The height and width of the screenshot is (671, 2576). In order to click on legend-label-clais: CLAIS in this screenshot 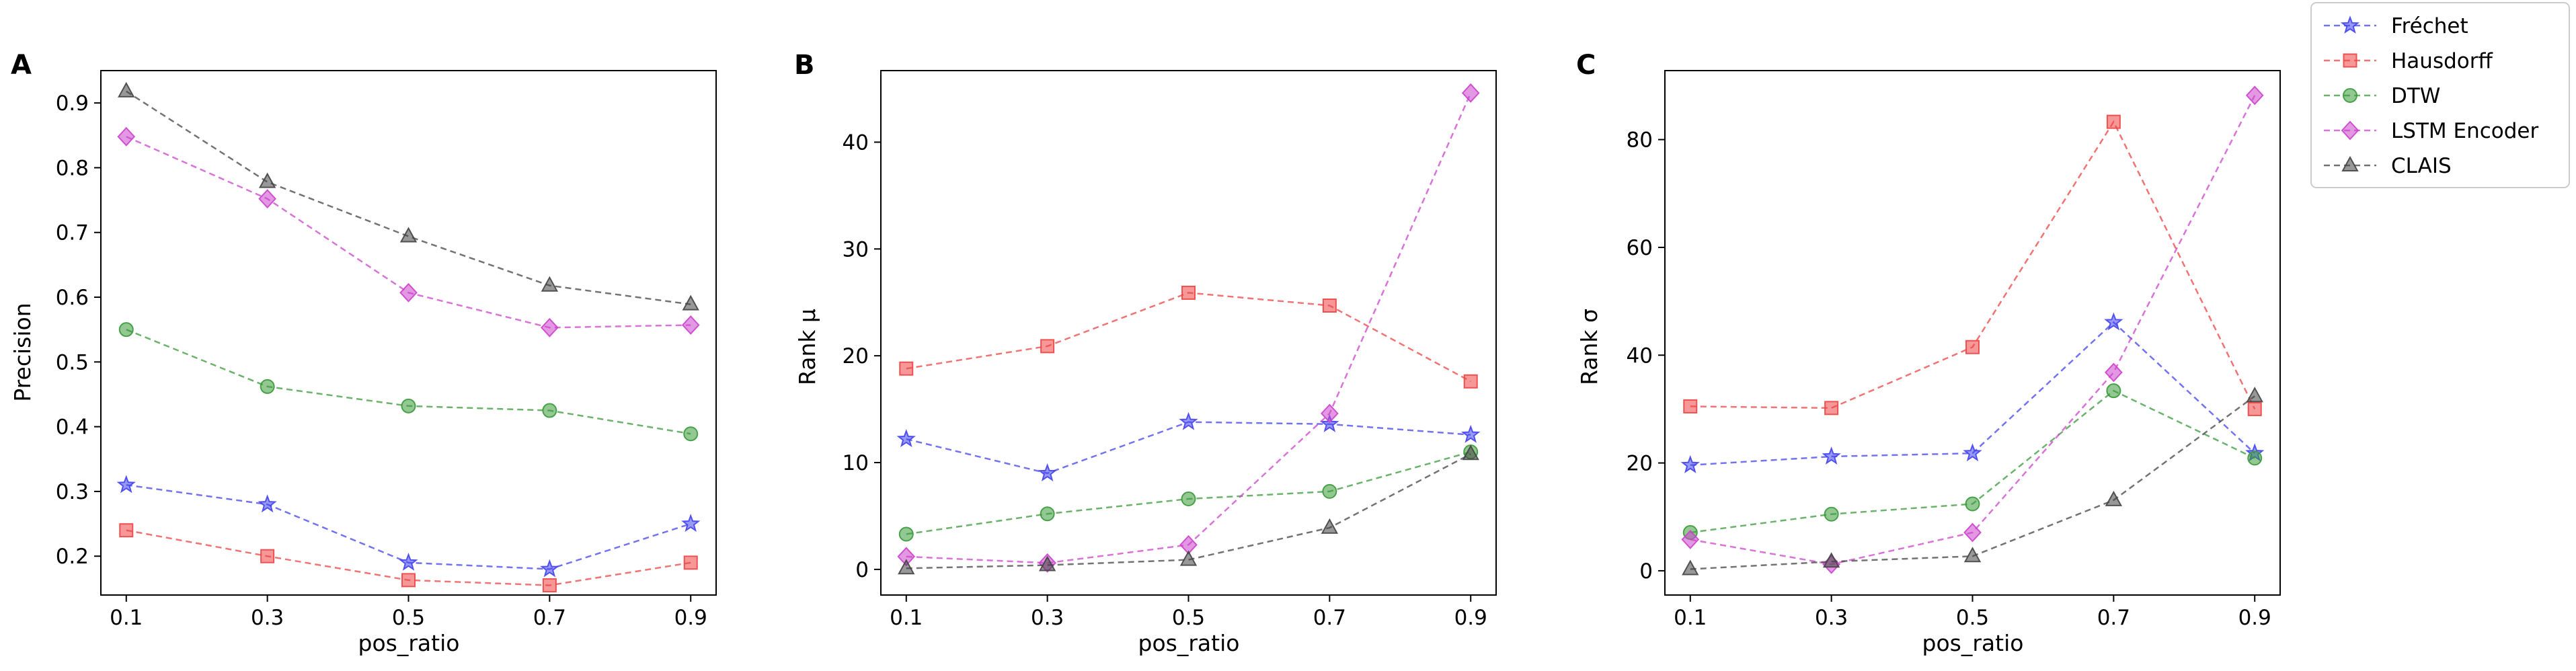, I will do `click(2421, 166)`.